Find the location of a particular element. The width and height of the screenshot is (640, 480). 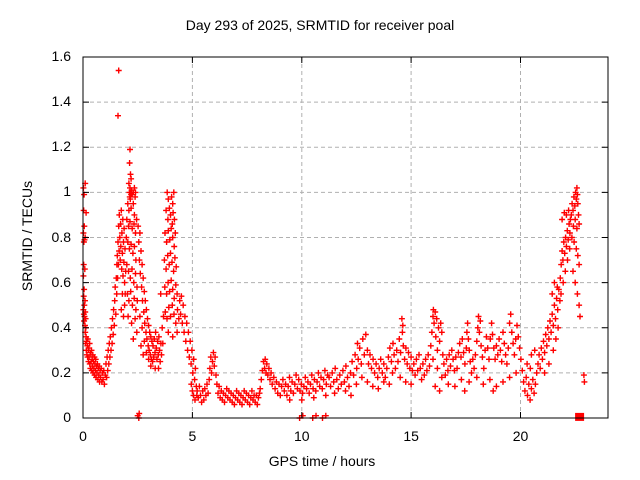

x-tick-label: 20 is located at coordinates (520, 436).